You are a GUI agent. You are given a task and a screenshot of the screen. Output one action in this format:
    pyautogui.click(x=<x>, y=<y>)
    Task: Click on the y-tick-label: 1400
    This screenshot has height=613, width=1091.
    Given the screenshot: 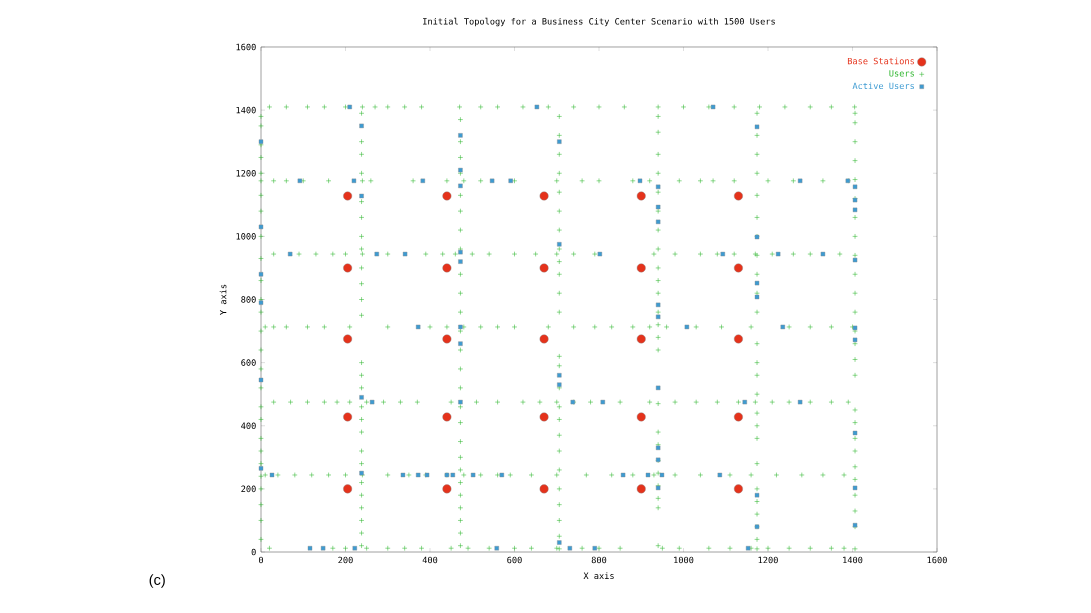 What is the action you would take?
    pyautogui.click(x=246, y=110)
    